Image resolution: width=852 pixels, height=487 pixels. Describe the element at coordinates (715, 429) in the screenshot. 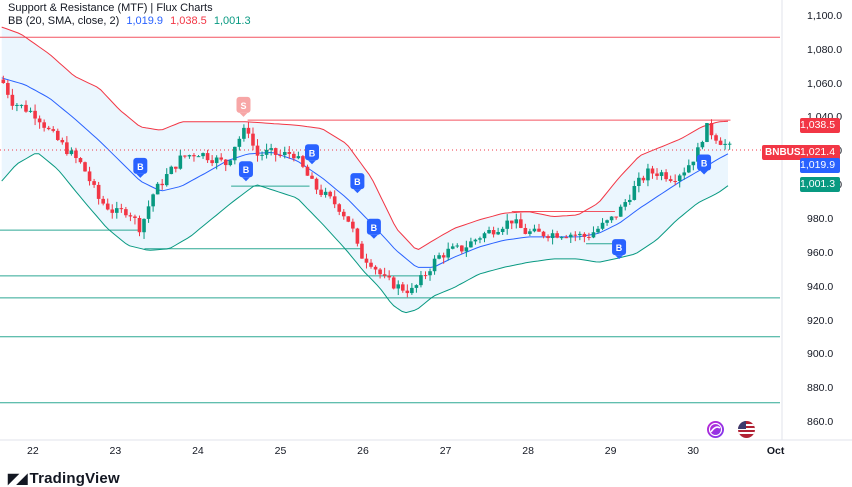

I see `indicator-icon` at that location.